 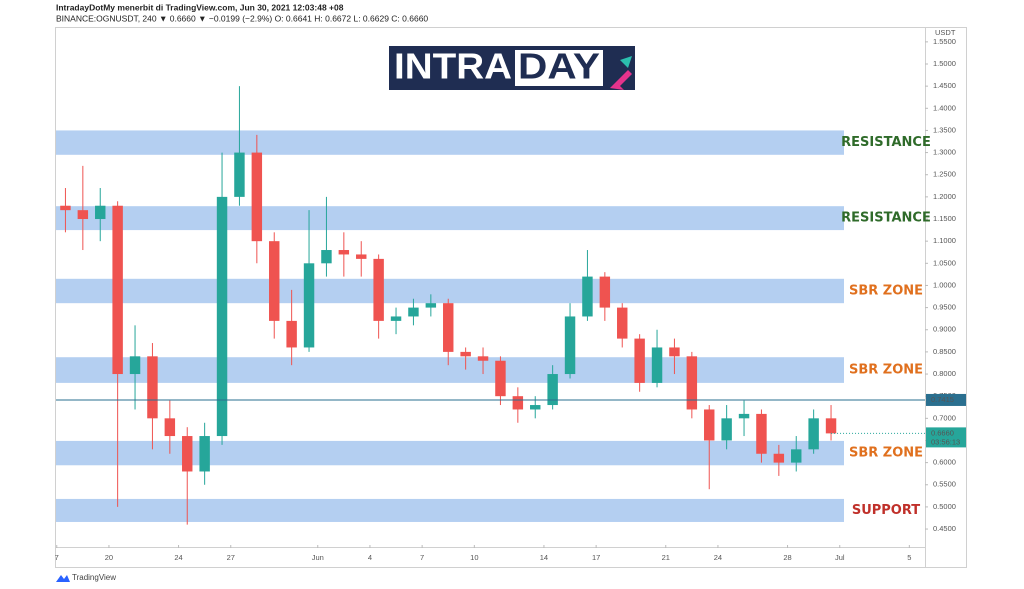 I want to click on price-line-tag, so click(x=946, y=399).